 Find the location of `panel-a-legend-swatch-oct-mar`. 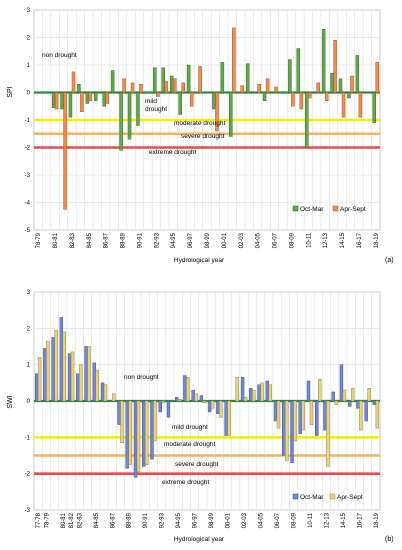

panel-a-legend-swatch-oct-mar is located at coordinates (295, 208).